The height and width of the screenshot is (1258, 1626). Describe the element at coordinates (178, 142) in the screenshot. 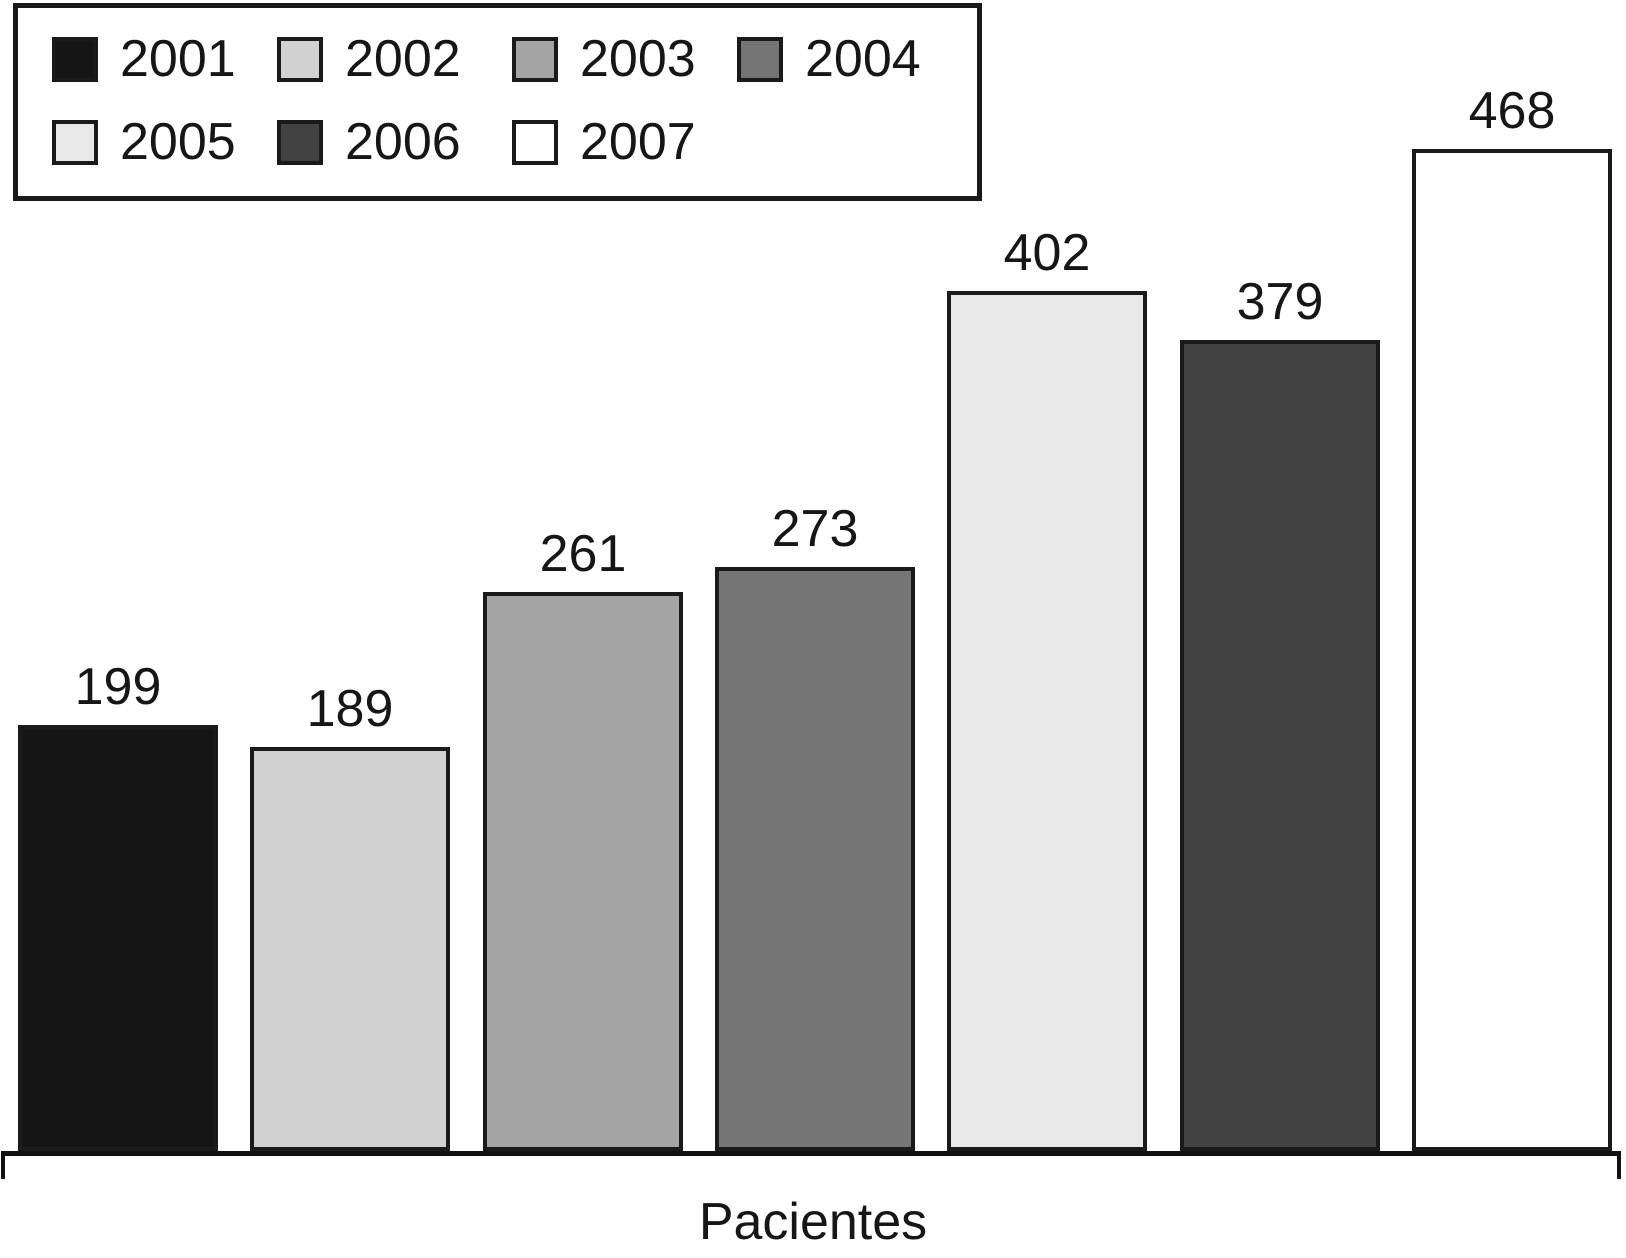

I see `legend-label: 2005` at that location.